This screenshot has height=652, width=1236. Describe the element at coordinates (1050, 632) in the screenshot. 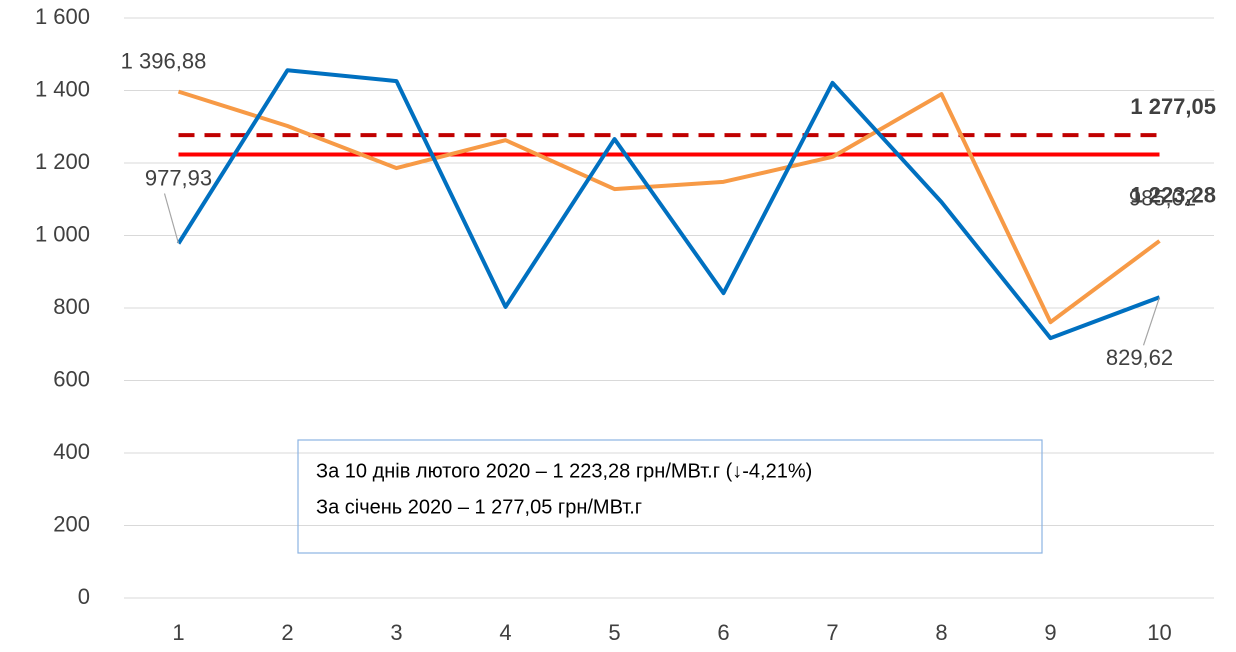

I see `x-tick-label: 9` at that location.